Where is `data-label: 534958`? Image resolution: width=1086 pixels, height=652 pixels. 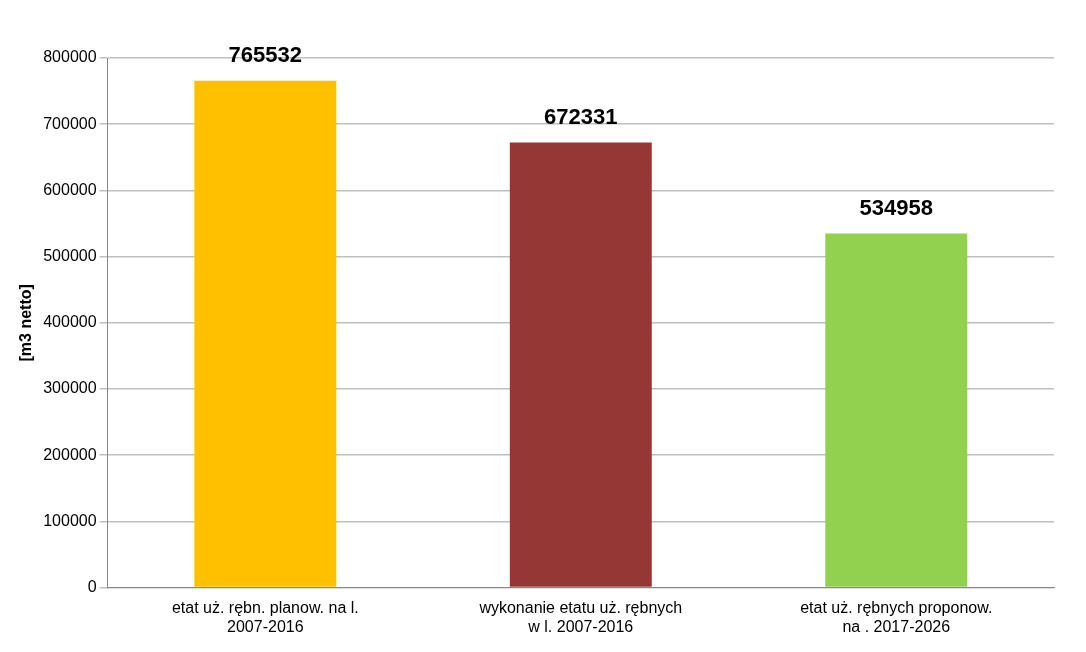
data-label: 534958 is located at coordinates (896, 207).